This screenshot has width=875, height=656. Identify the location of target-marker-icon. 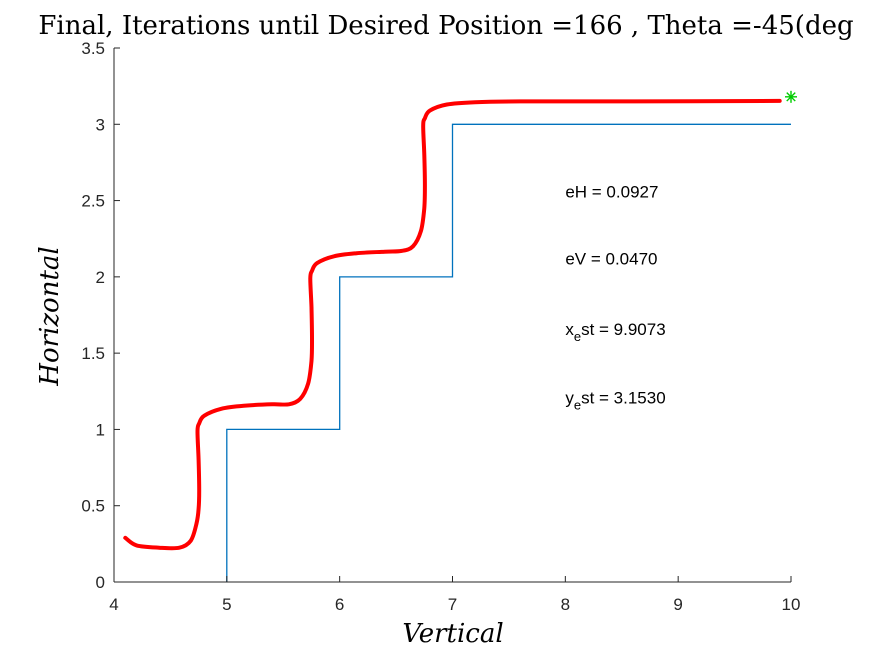
(791, 96).